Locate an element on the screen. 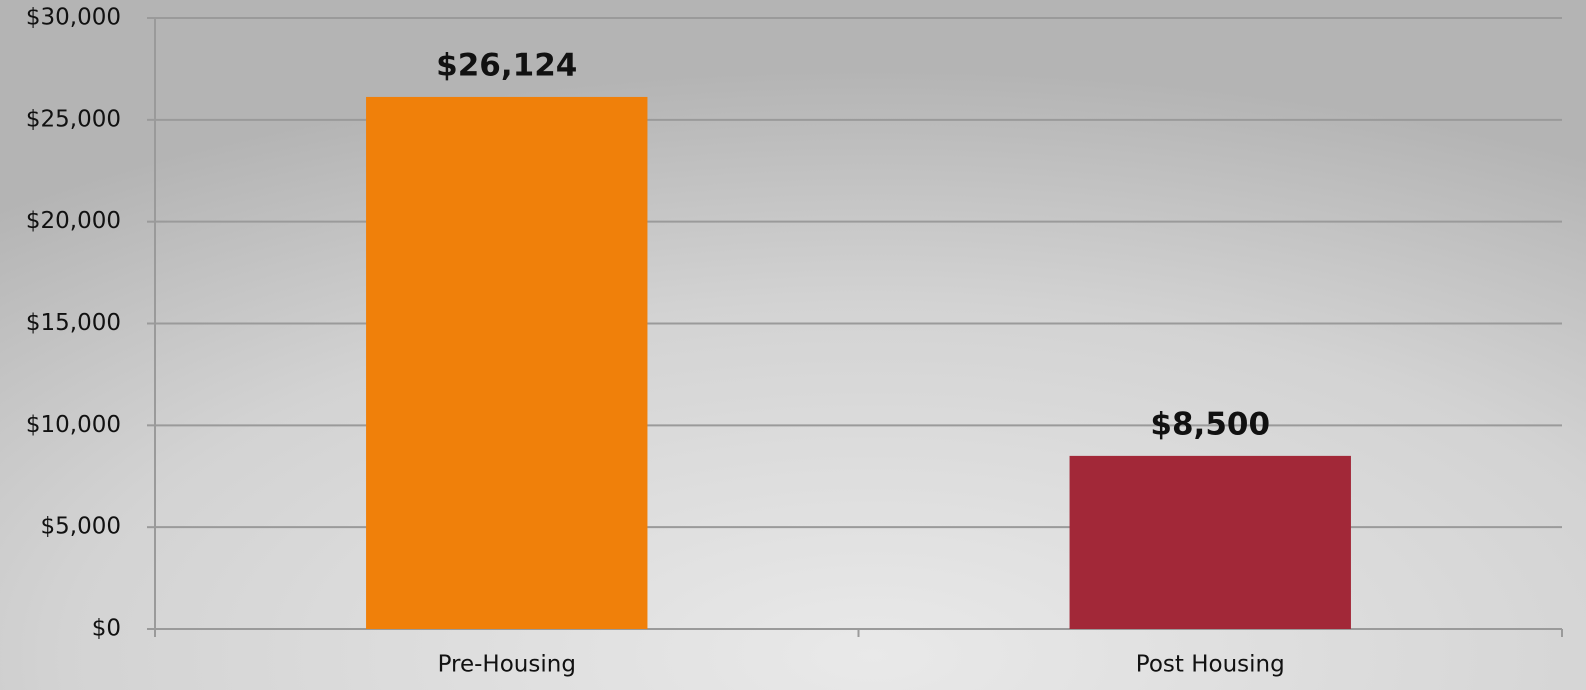 The image size is (1586, 690). y-tick-label: $25,000 is located at coordinates (73, 119).